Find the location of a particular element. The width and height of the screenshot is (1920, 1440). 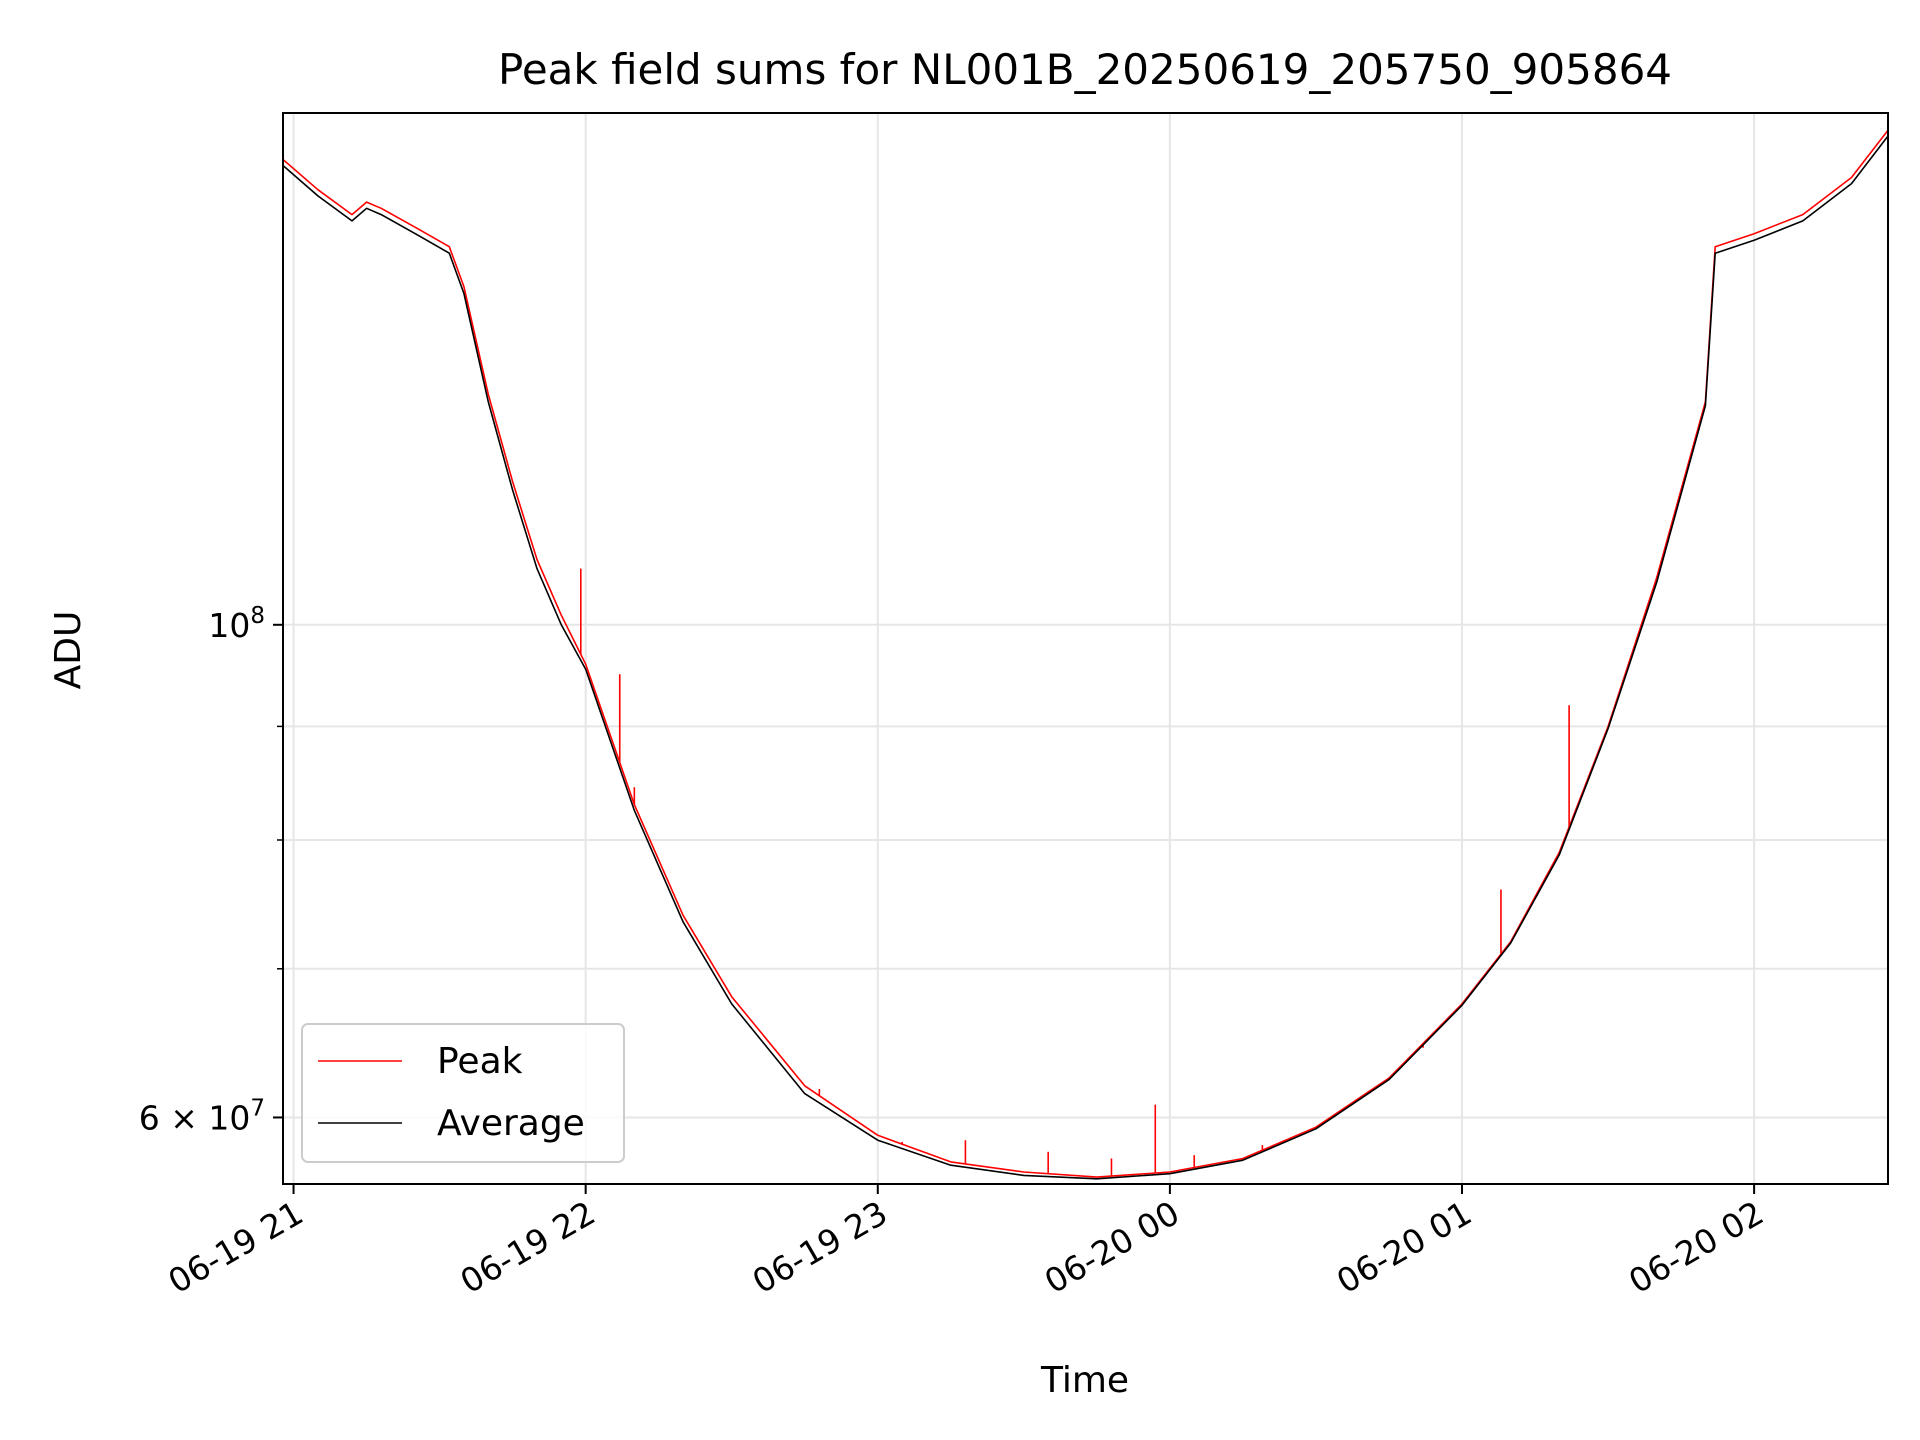

y-tick-label-exponent: 7 is located at coordinates (257, 1108).